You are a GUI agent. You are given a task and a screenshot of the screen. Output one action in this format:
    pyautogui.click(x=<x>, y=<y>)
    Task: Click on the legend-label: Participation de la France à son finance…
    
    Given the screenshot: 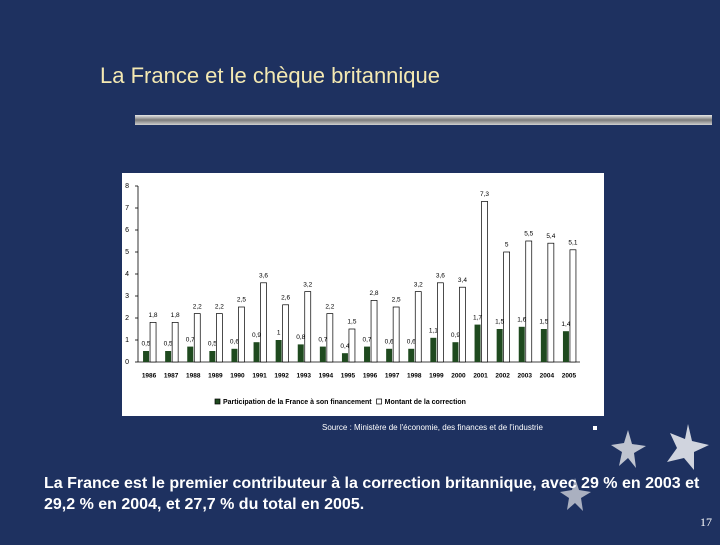 What is the action you would take?
    pyautogui.click(x=297, y=402)
    